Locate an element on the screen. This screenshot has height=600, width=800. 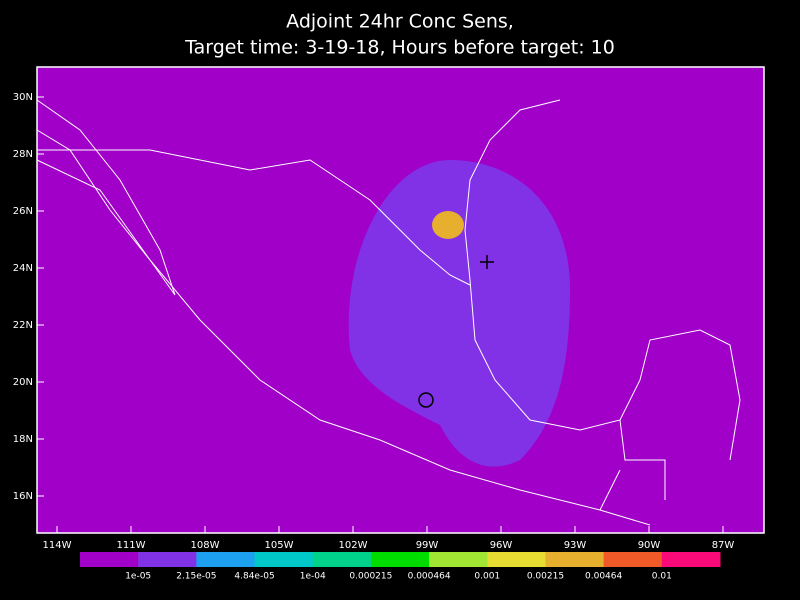
lat-label: 16N is located at coordinates (23, 496).